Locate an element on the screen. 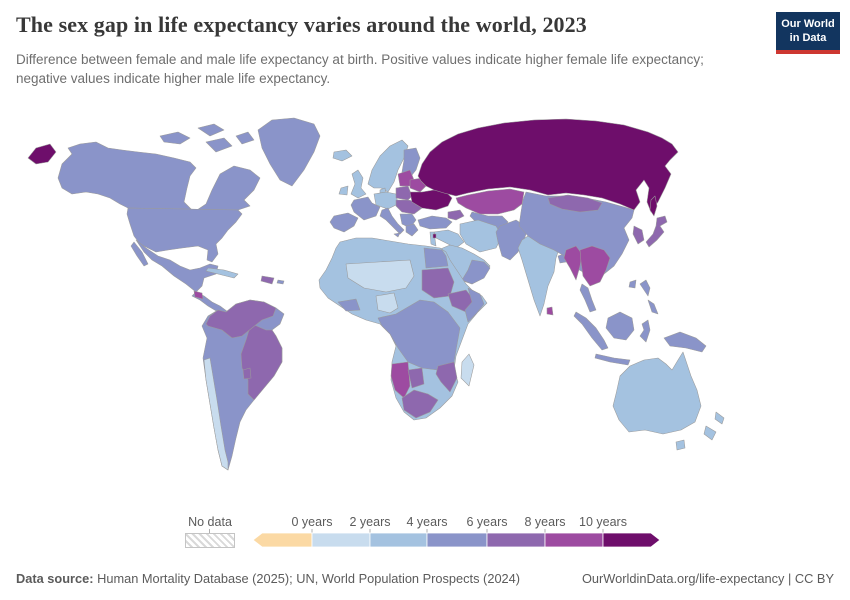 Image resolution: width=850 pixels, height=600 pixels. region-korea is located at coordinates (638, 235).